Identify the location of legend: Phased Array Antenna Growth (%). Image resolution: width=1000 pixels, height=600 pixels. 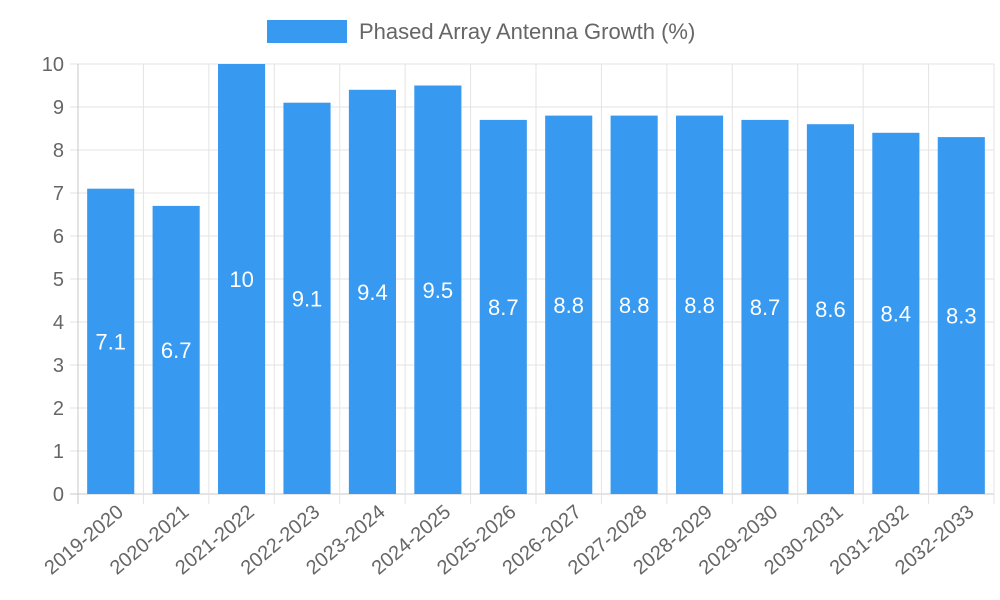
(481, 31).